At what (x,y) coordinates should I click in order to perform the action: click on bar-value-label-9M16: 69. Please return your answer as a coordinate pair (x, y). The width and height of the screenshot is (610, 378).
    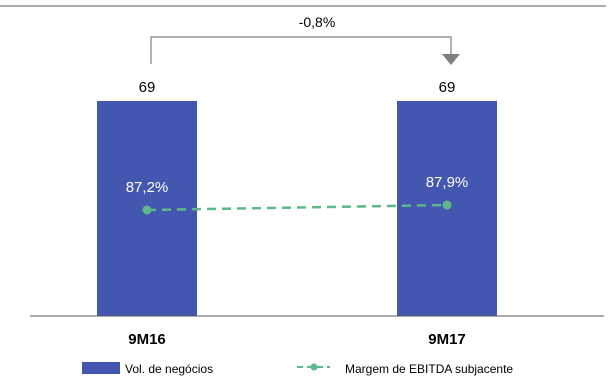
    Looking at the image, I should click on (147, 87).